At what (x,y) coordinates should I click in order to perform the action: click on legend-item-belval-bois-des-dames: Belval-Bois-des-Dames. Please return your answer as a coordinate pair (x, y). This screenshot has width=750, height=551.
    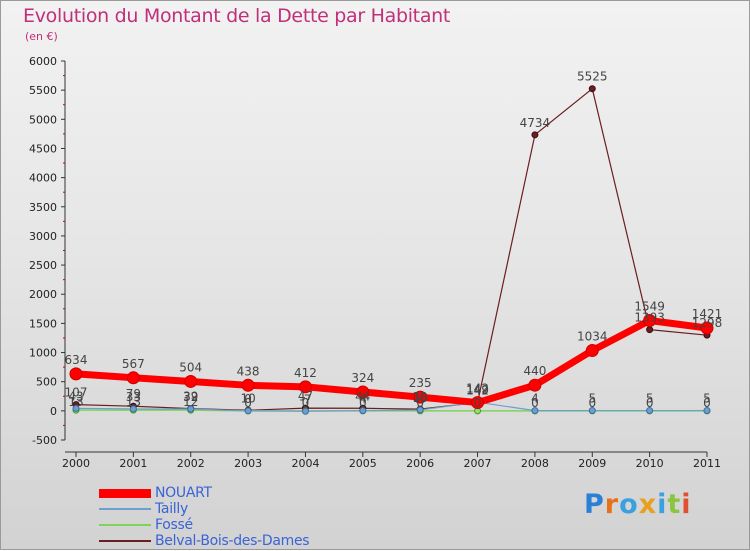
    Looking at the image, I should click on (204, 541).